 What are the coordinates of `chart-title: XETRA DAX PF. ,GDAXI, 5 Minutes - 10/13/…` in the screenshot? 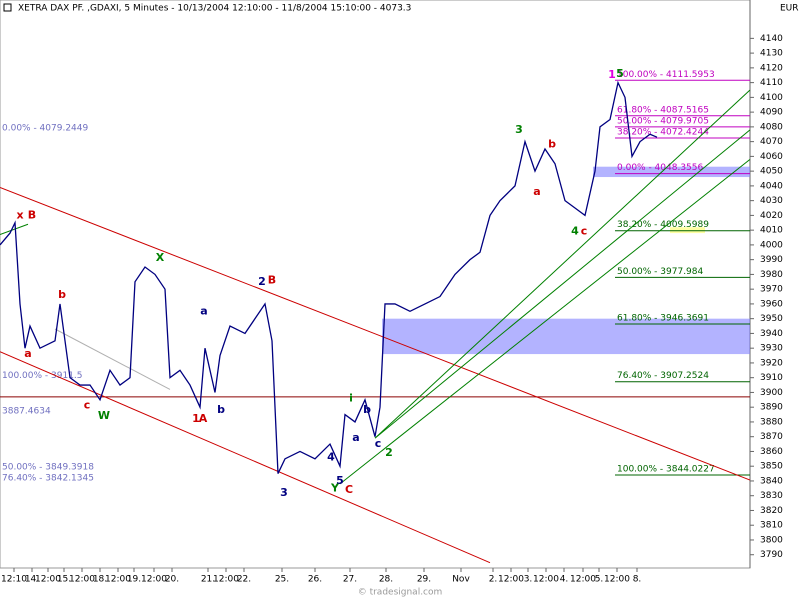 It's located at (214, 9).